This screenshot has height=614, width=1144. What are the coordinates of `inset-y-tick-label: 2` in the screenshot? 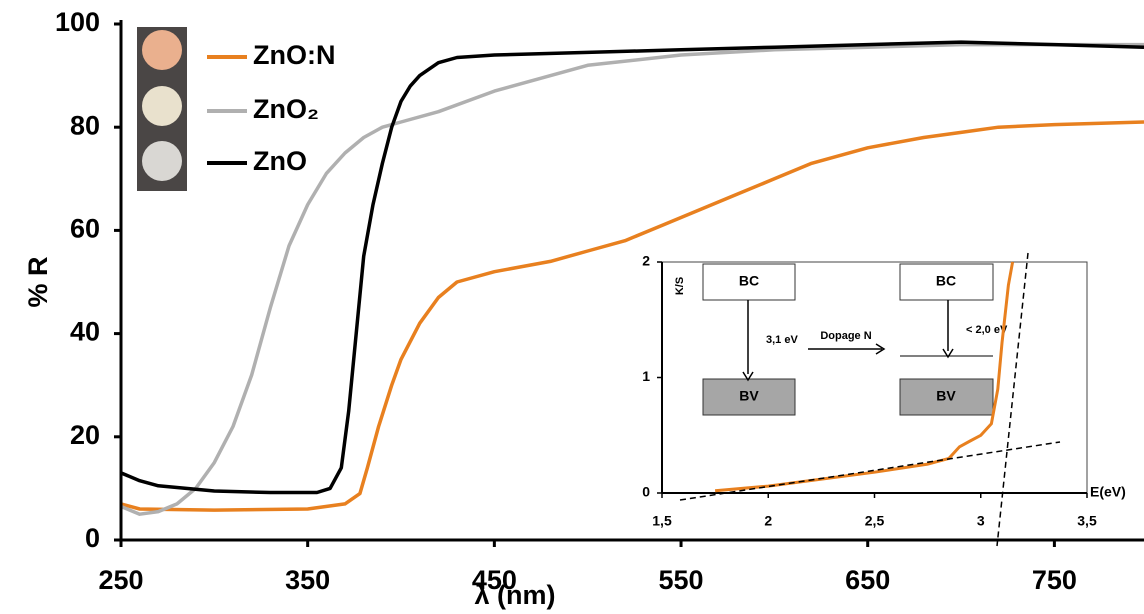 It's located at (646, 261).